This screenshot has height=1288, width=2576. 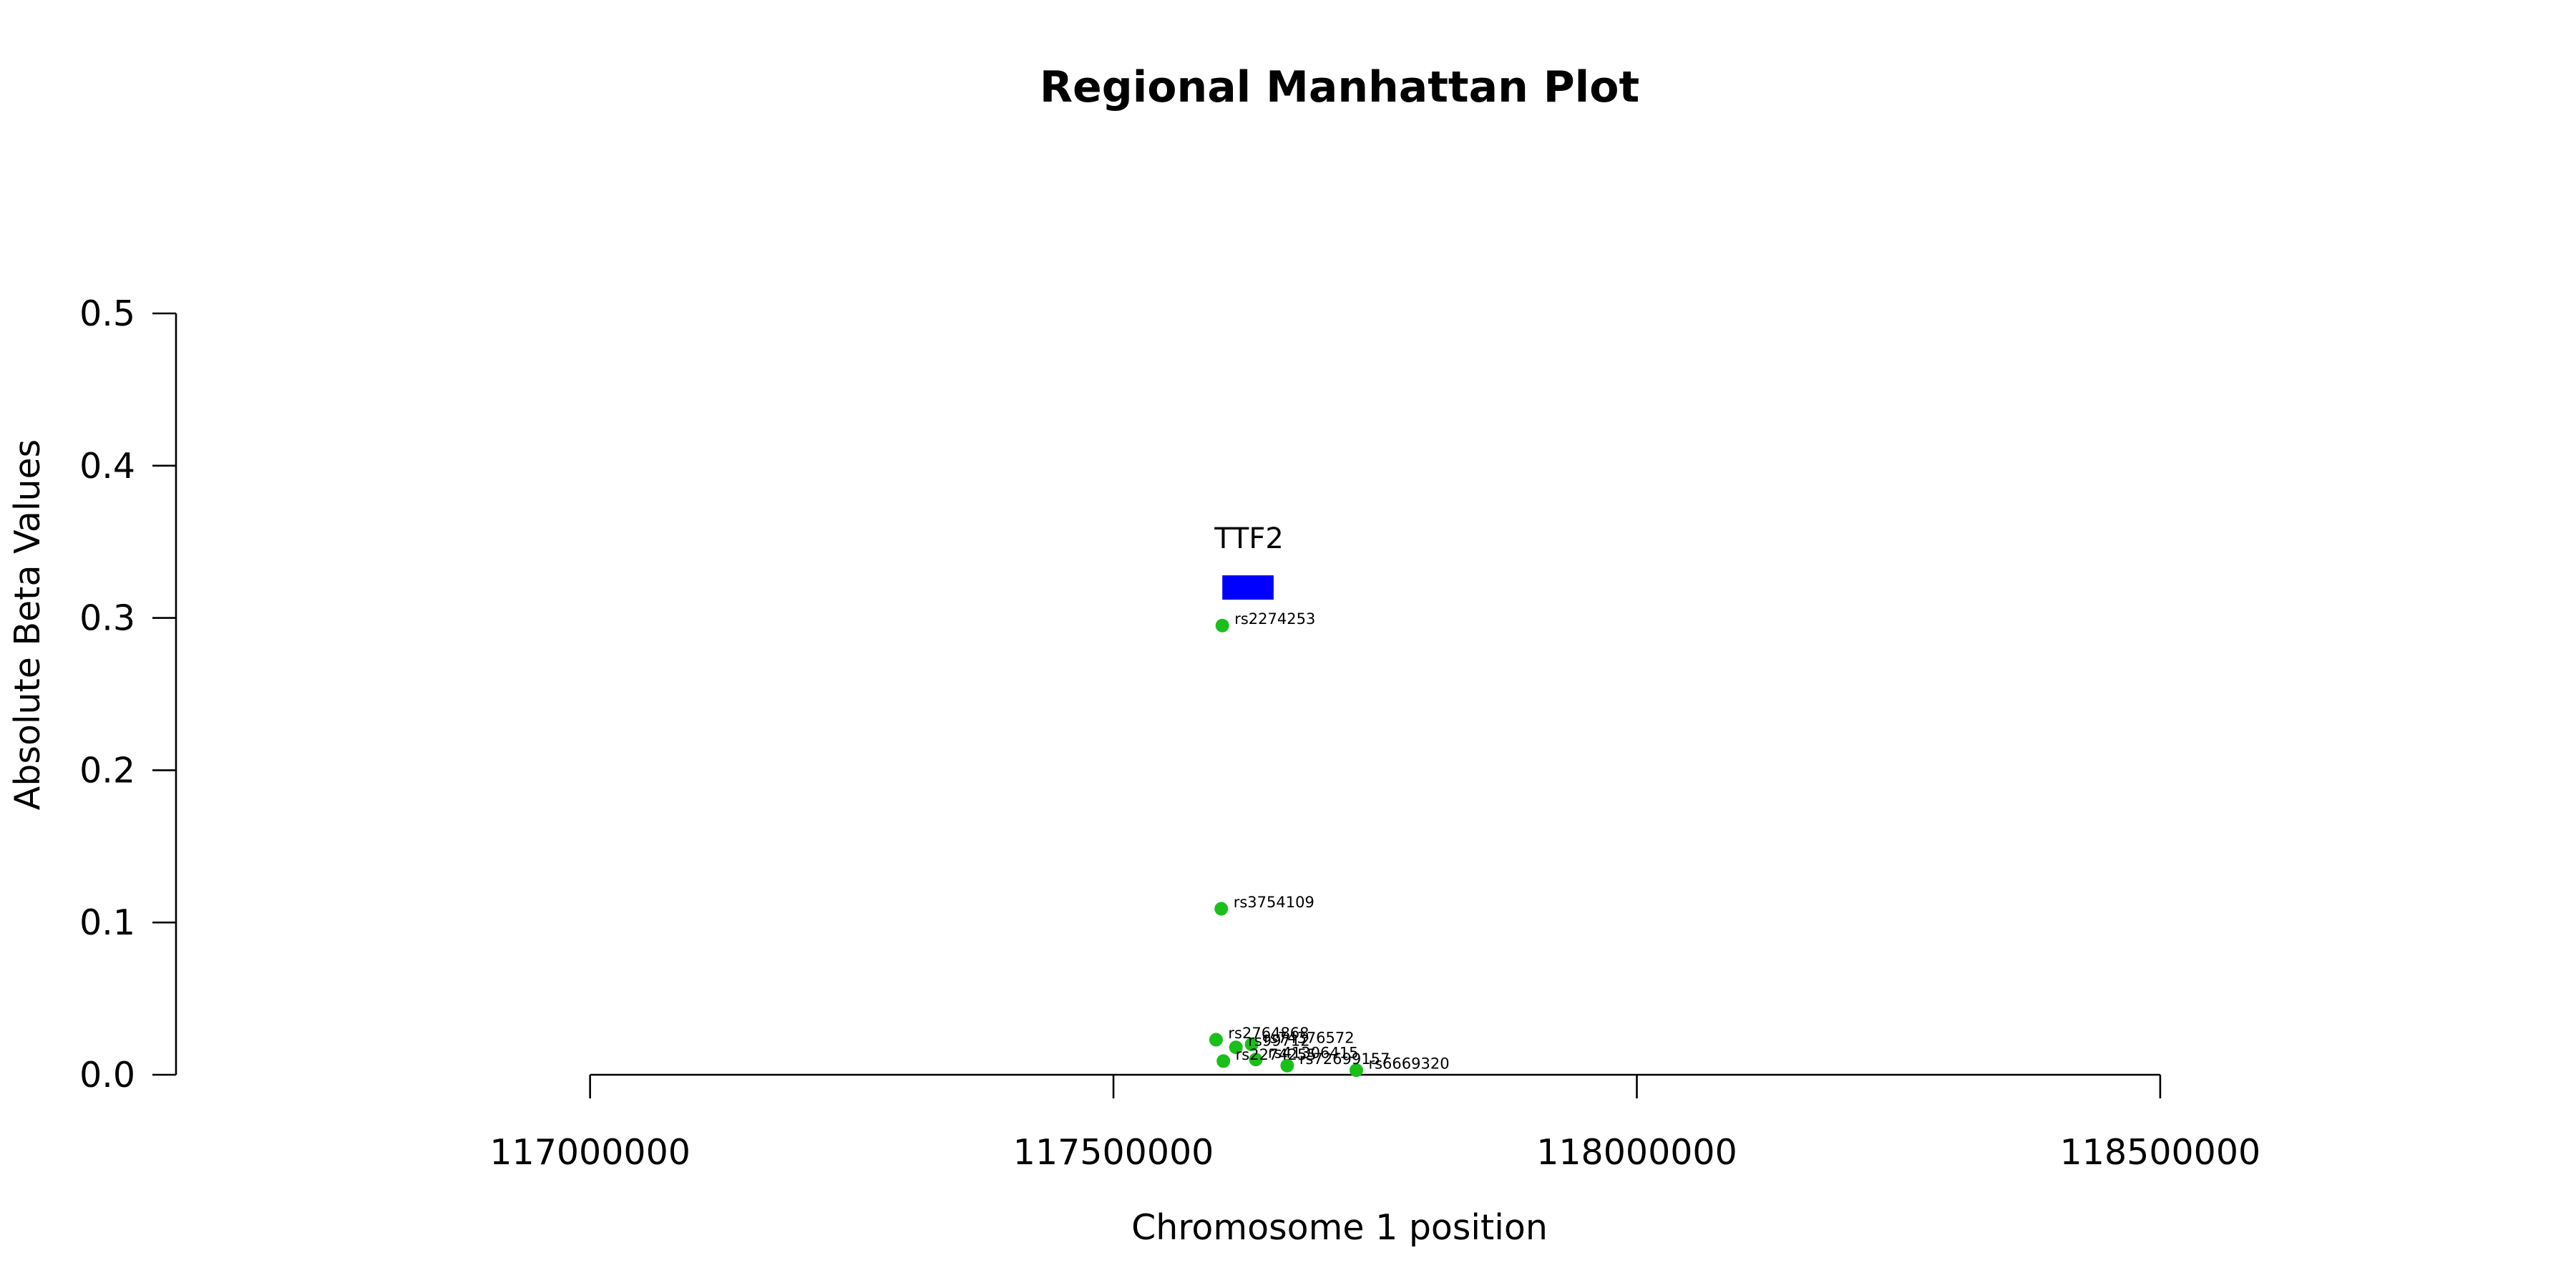 What do you see at coordinates (1278, 1041) in the screenshot?
I see `snp-label: rs99712` at bounding box center [1278, 1041].